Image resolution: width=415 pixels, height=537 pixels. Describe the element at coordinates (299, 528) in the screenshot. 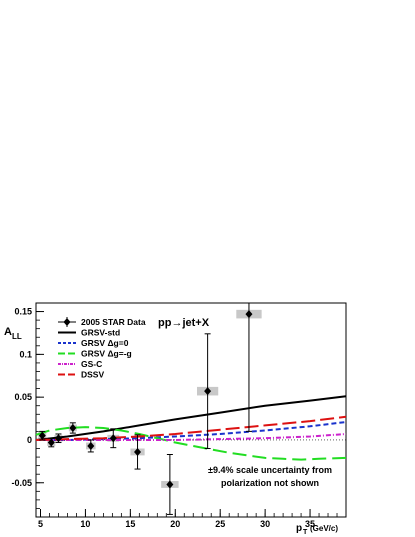

I see `x-axis-label: p` at that location.